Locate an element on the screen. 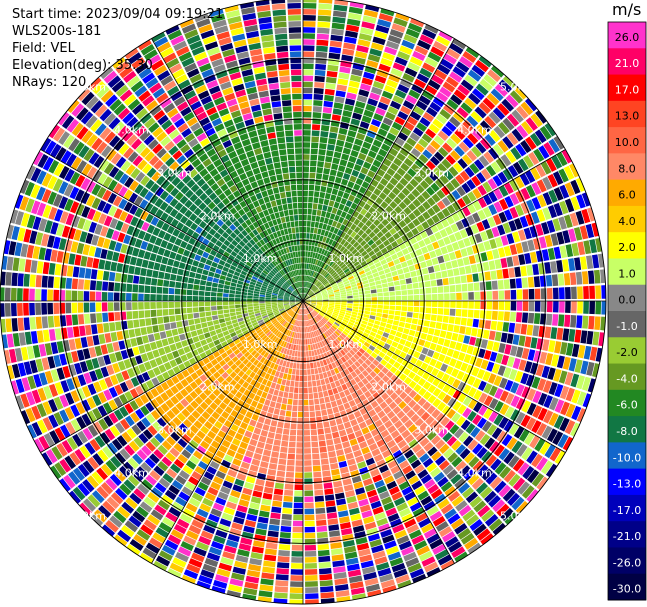 The image size is (647, 607). colorbar-tick-label: -10.0 is located at coordinates (627, 457).